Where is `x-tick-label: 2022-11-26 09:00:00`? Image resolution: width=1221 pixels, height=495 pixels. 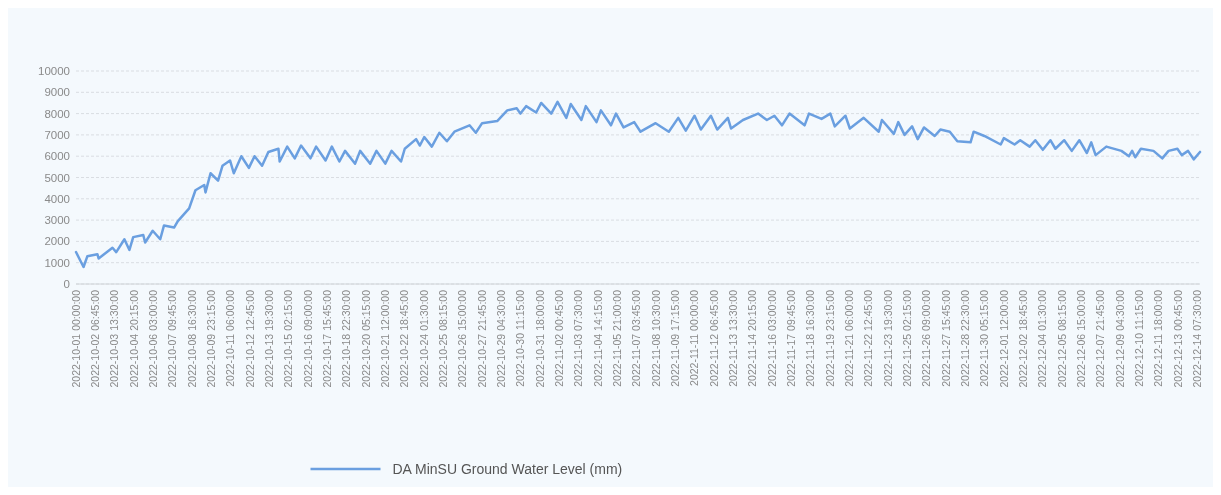 x-tick-label: 2022-11-26 09:00:00 is located at coordinates (926, 338).